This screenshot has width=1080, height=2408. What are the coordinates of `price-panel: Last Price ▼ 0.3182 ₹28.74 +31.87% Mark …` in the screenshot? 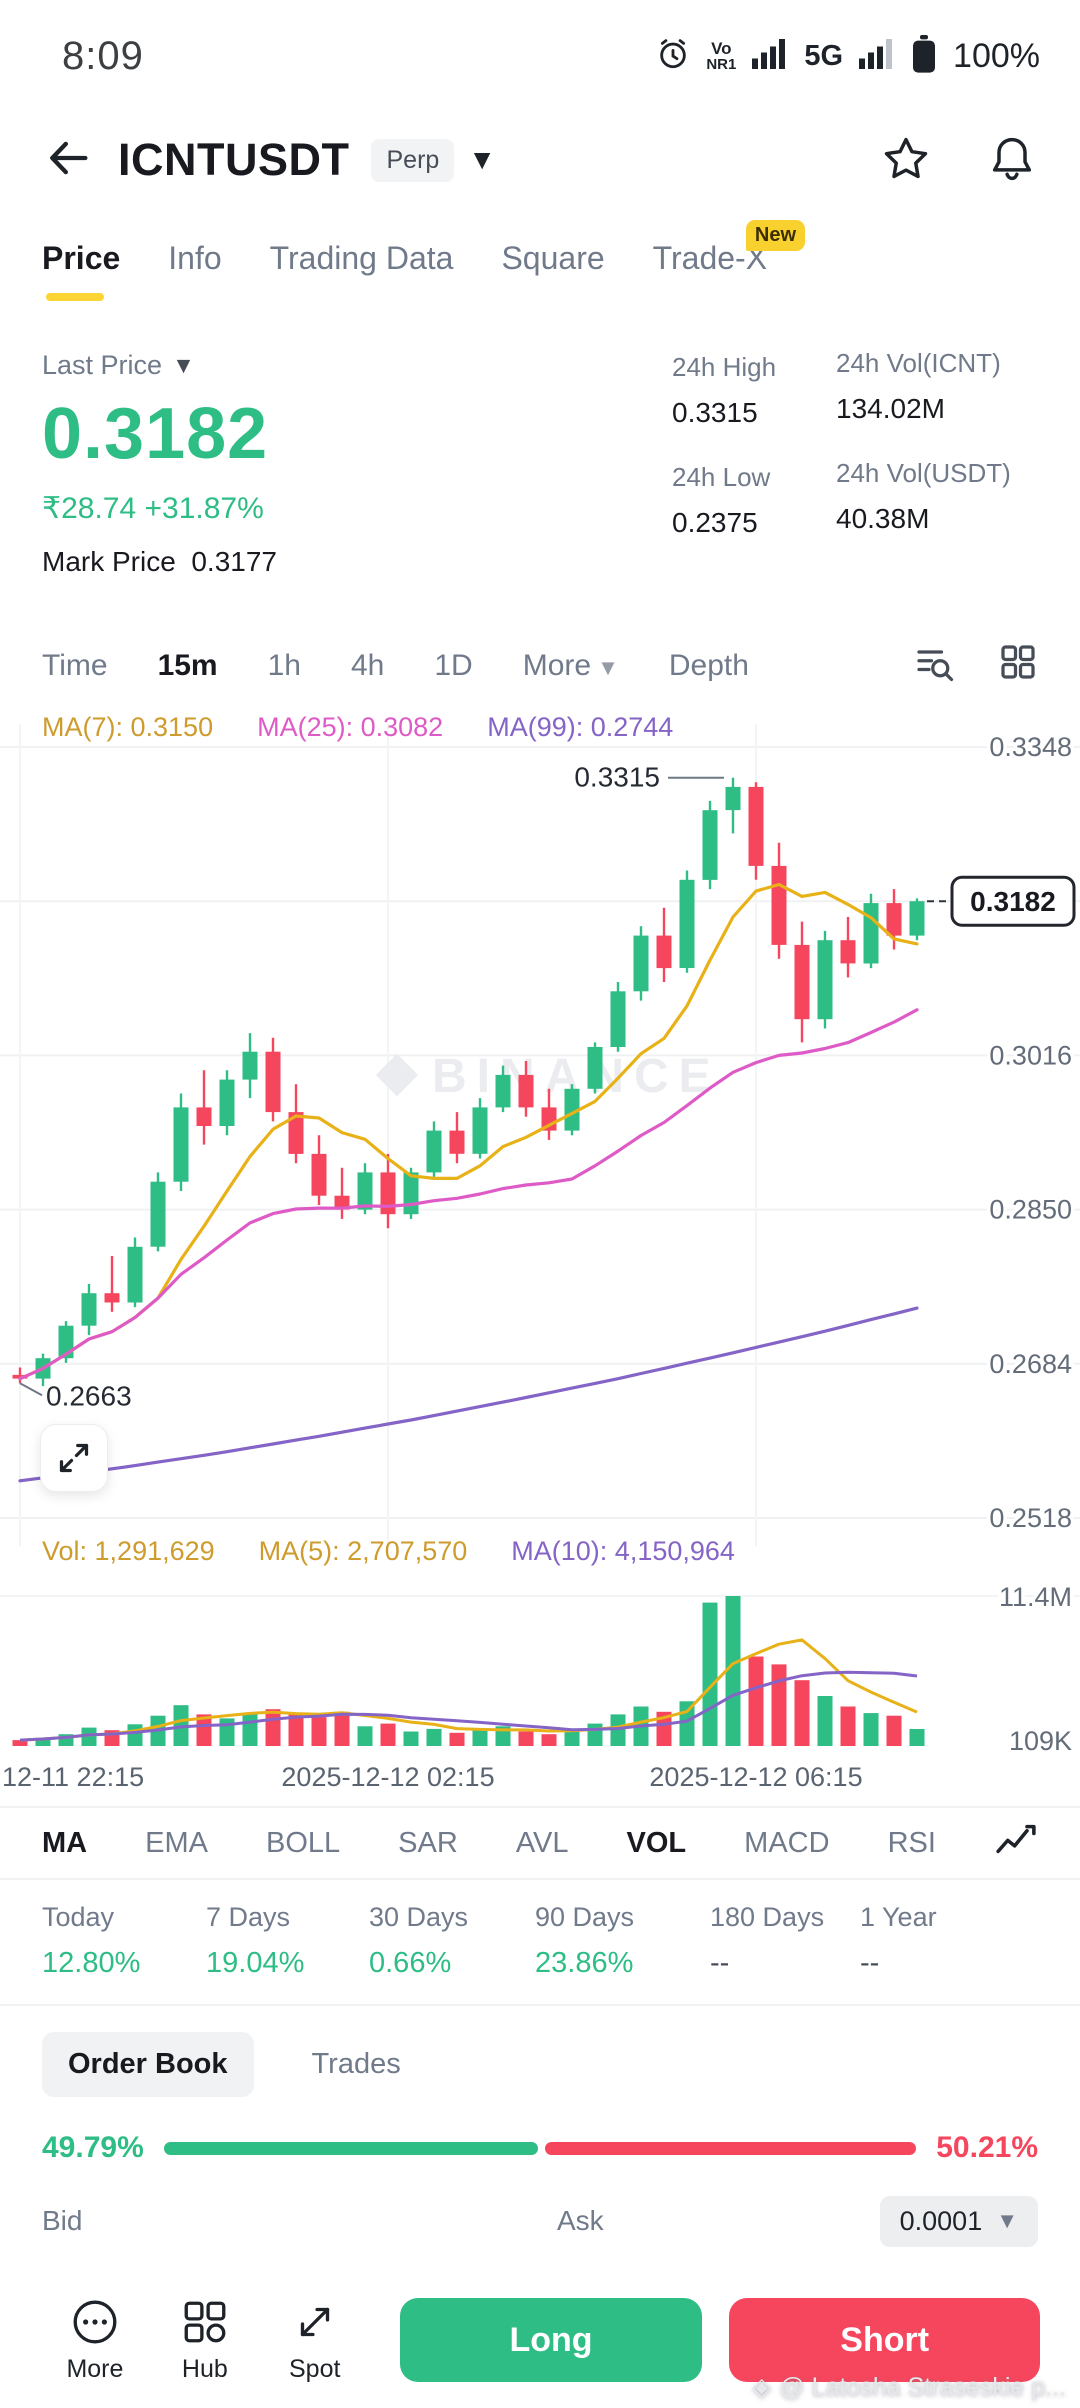 It's located at (159, 464).